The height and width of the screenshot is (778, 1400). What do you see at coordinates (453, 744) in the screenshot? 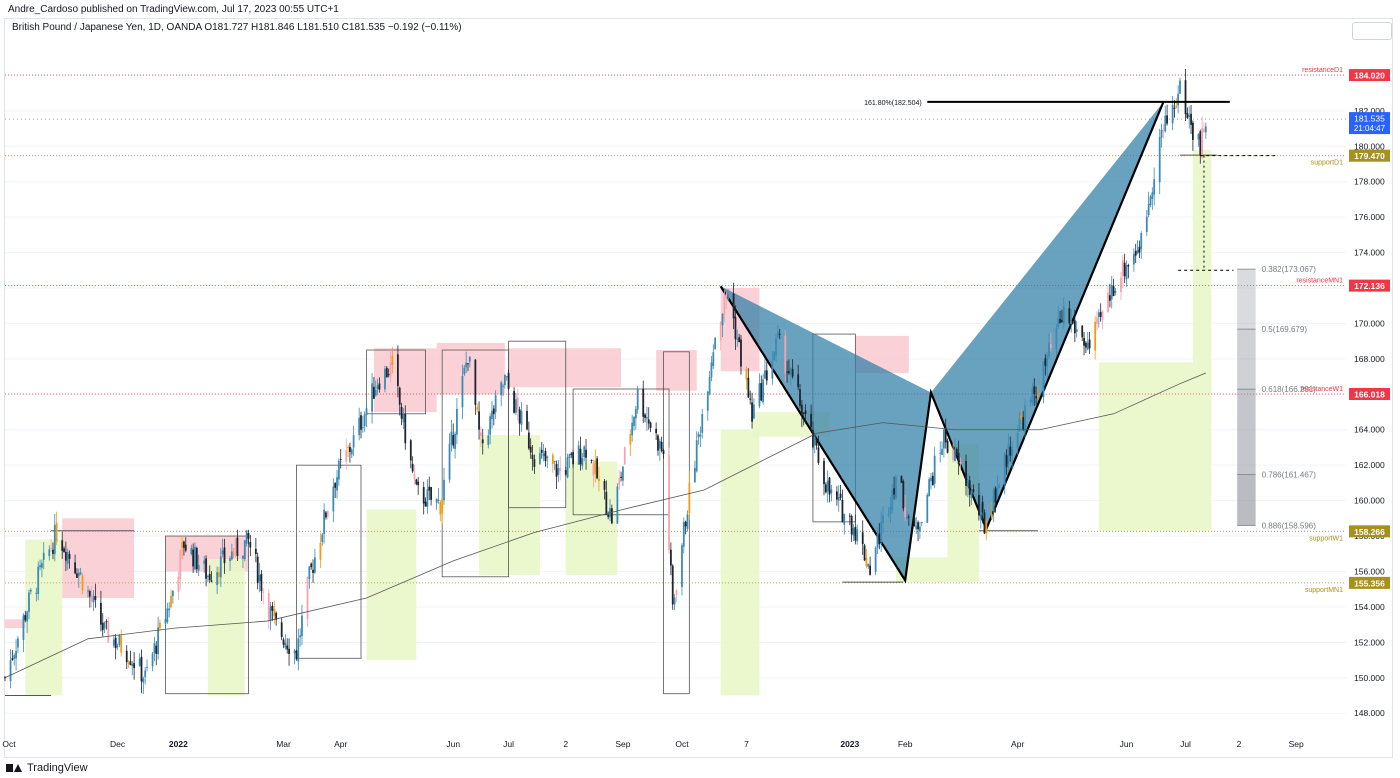
I see `x-tick-label: Jun` at bounding box center [453, 744].